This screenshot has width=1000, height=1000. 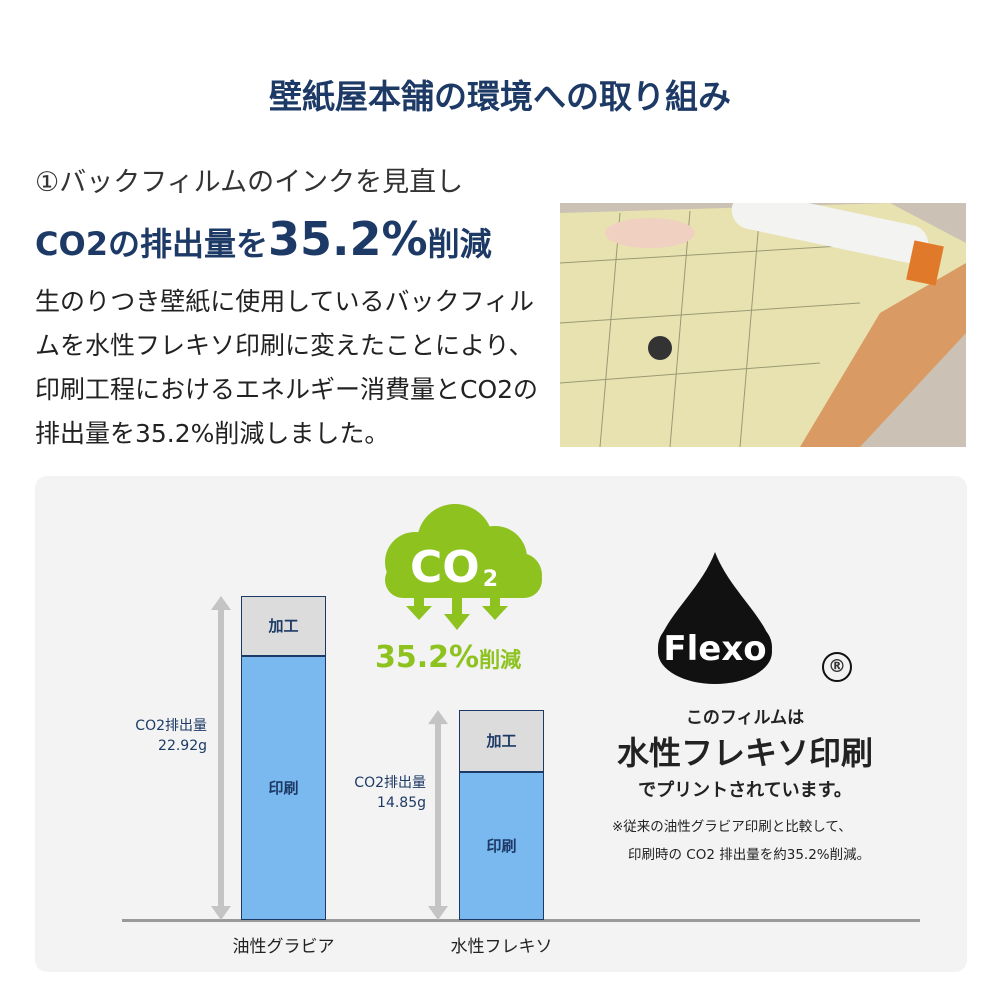 I want to click on category-label: 油性グラビア, so click(x=283, y=947).